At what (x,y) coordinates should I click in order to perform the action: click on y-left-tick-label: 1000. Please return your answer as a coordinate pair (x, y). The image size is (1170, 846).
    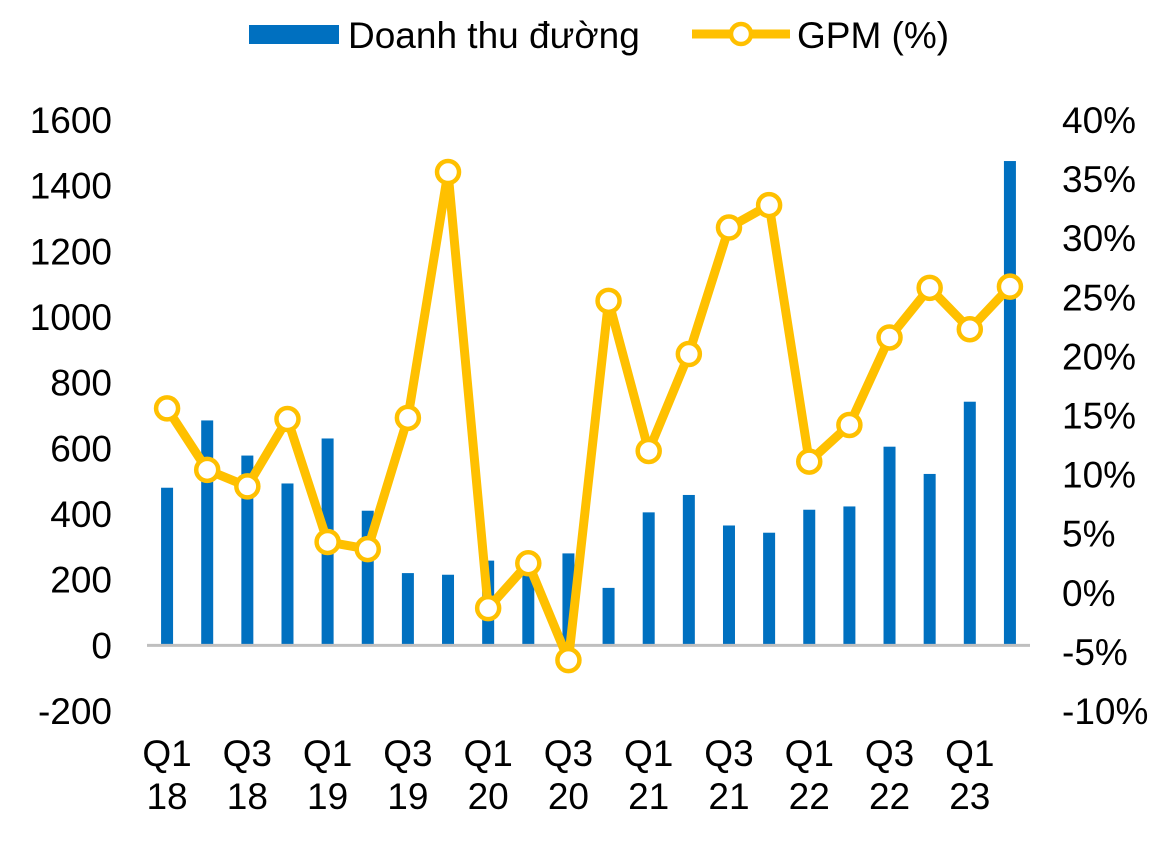
    Looking at the image, I should click on (71, 317).